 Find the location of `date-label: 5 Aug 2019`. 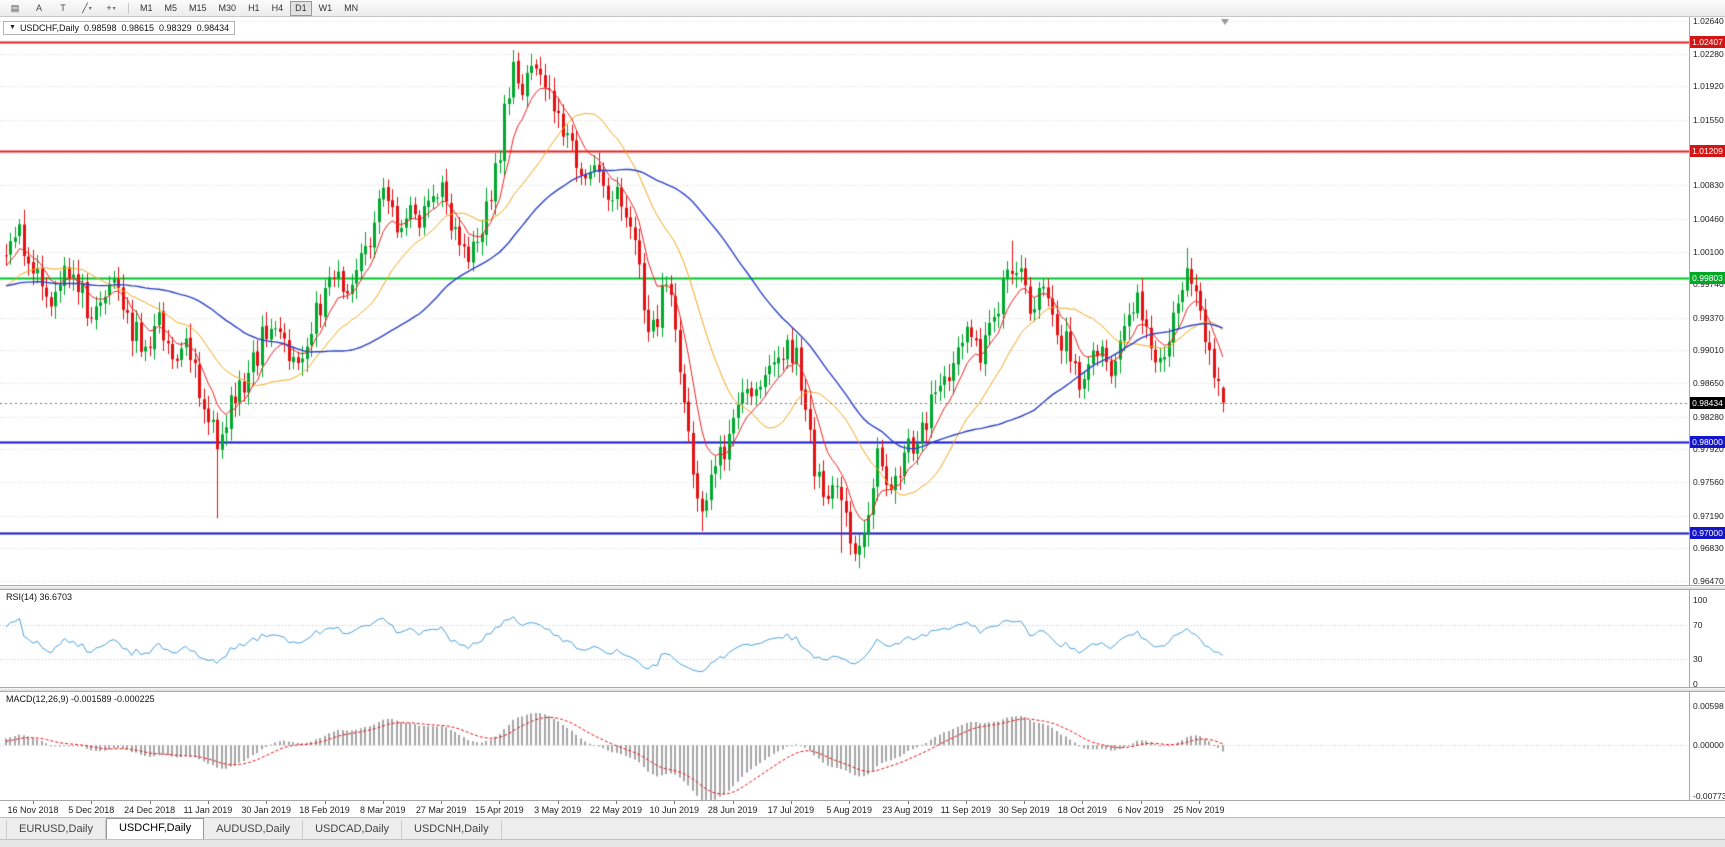

date-label: 5 Aug 2019 is located at coordinates (849, 810).